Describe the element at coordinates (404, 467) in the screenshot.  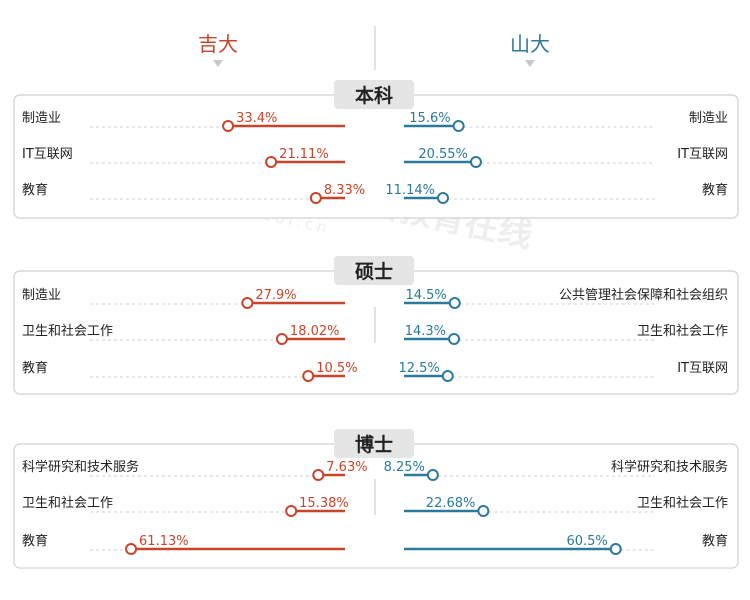
I see `right-value-label: 8.25%` at that location.